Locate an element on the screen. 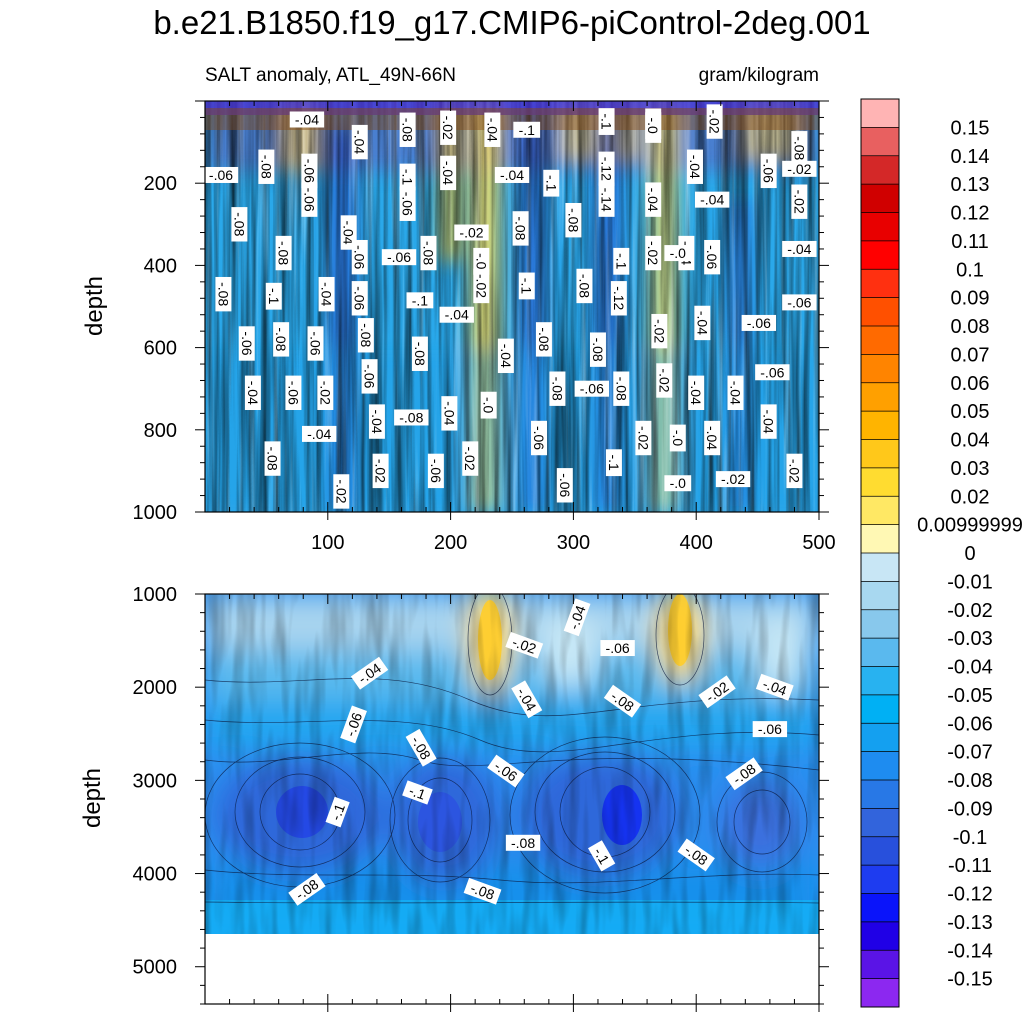 This screenshot has height=1024, width=1024. svg-text: -.12 is located at coordinates (607, 169).